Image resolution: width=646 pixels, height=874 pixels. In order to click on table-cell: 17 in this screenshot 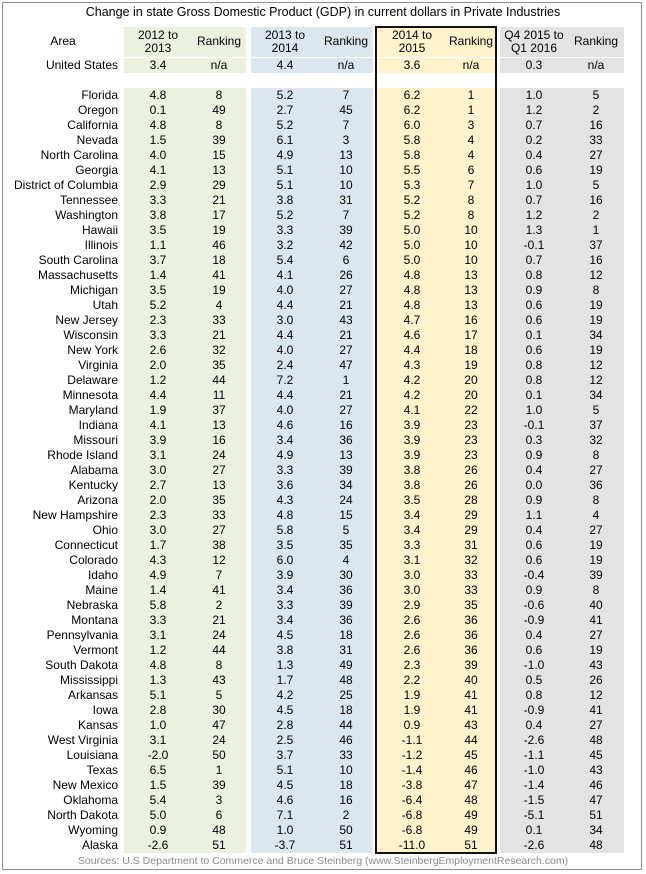, I will do `click(219, 215)`.